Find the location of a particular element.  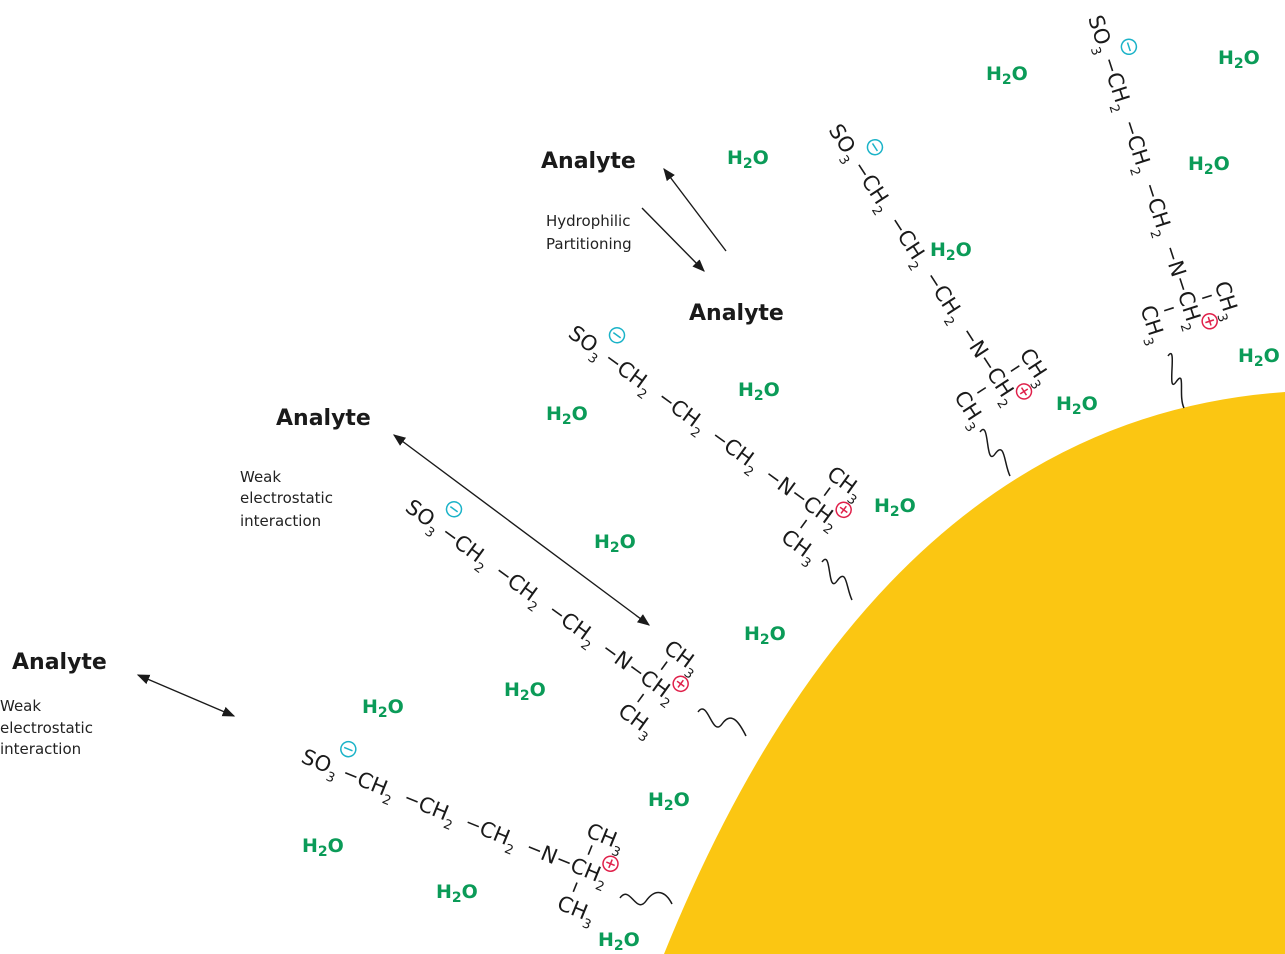

hydrophilic-partitioning-label: Hydrophilic Partitioning is located at coordinates (589, 232).